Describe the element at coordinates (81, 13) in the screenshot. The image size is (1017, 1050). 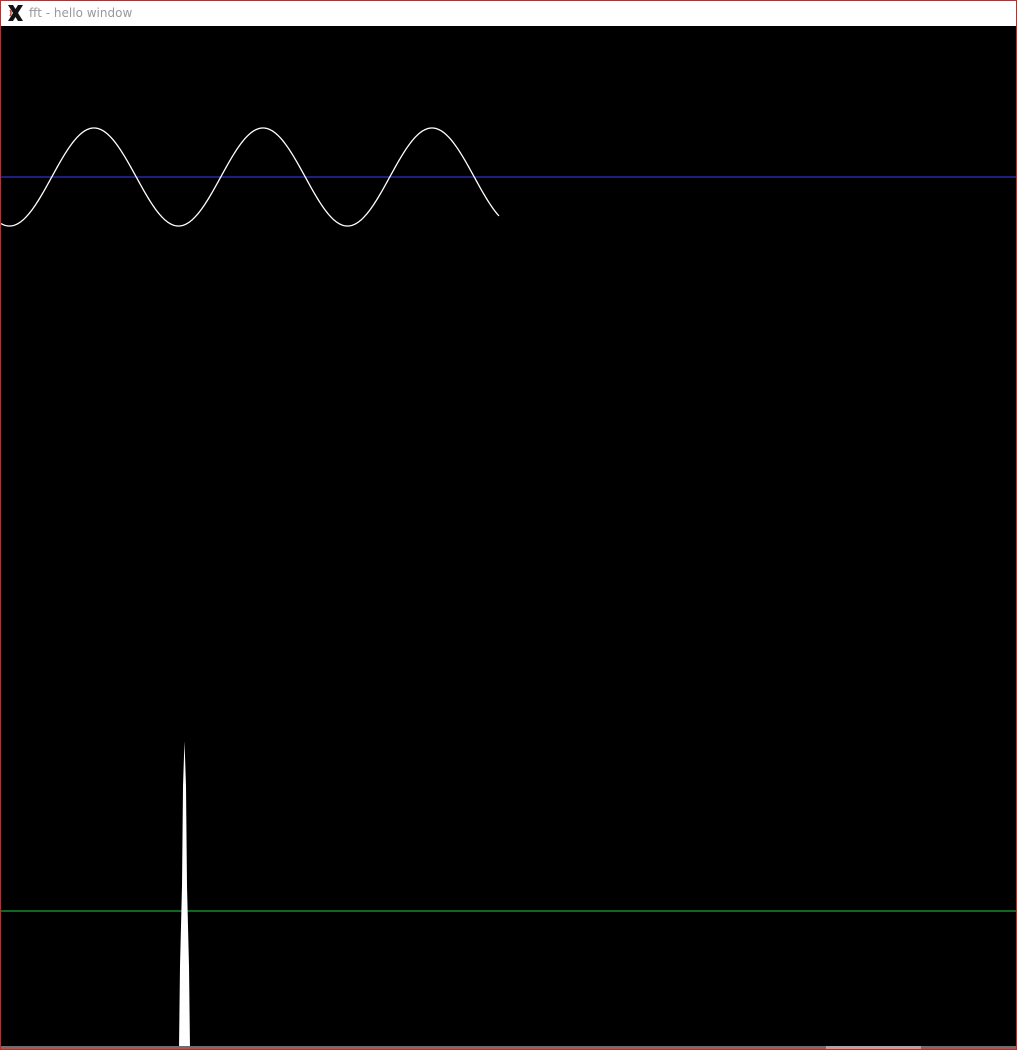
I see `window-title: fft - hello window` at that location.